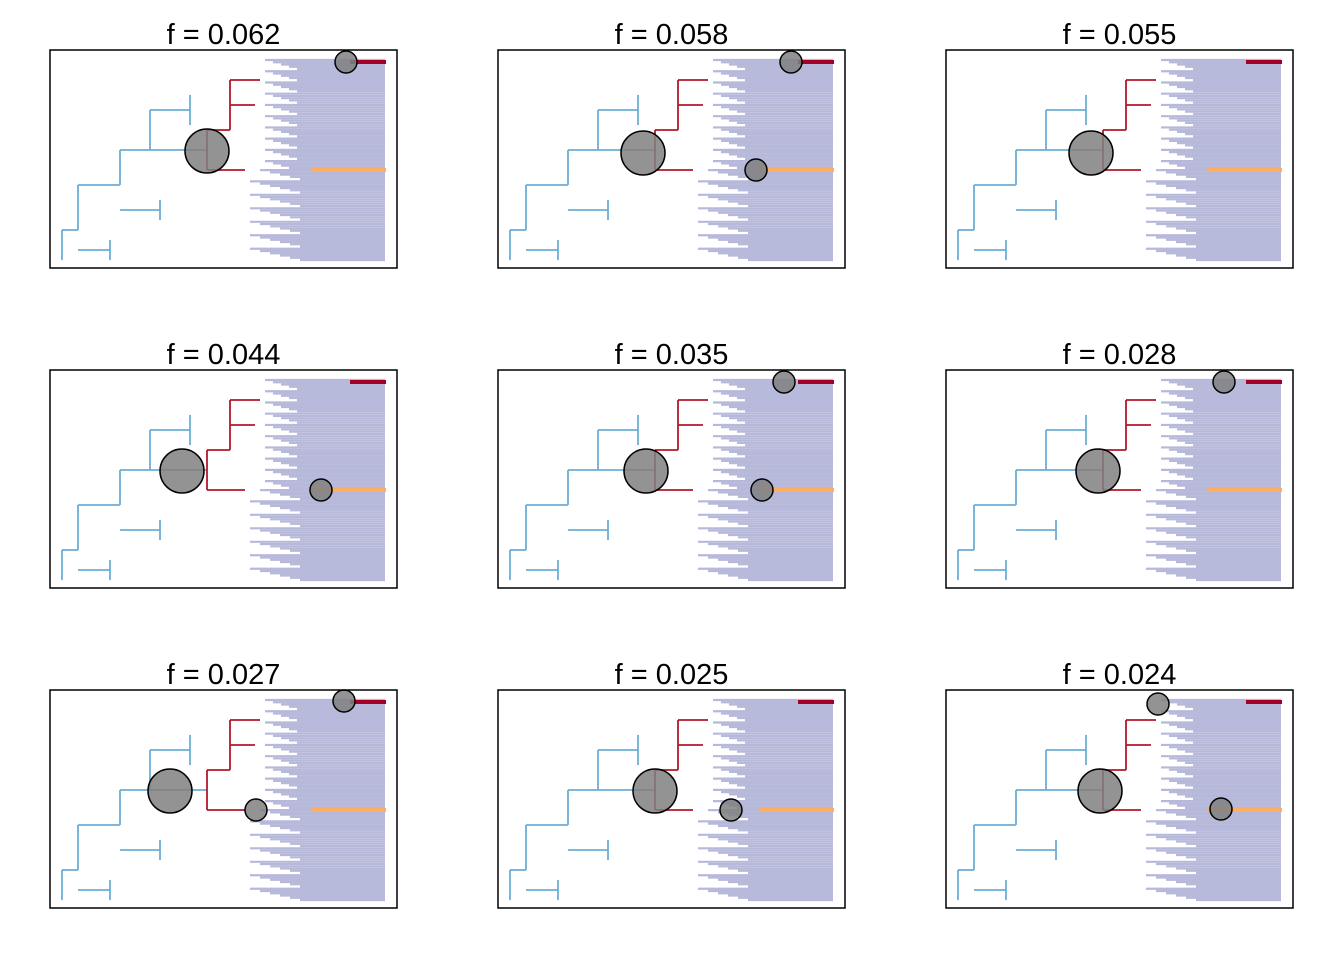 The width and height of the screenshot is (1344, 960). What do you see at coordinates (224, 355) in the screenshot?
I see `panel-title: f = 0.044` at bounding box center [224, 355].